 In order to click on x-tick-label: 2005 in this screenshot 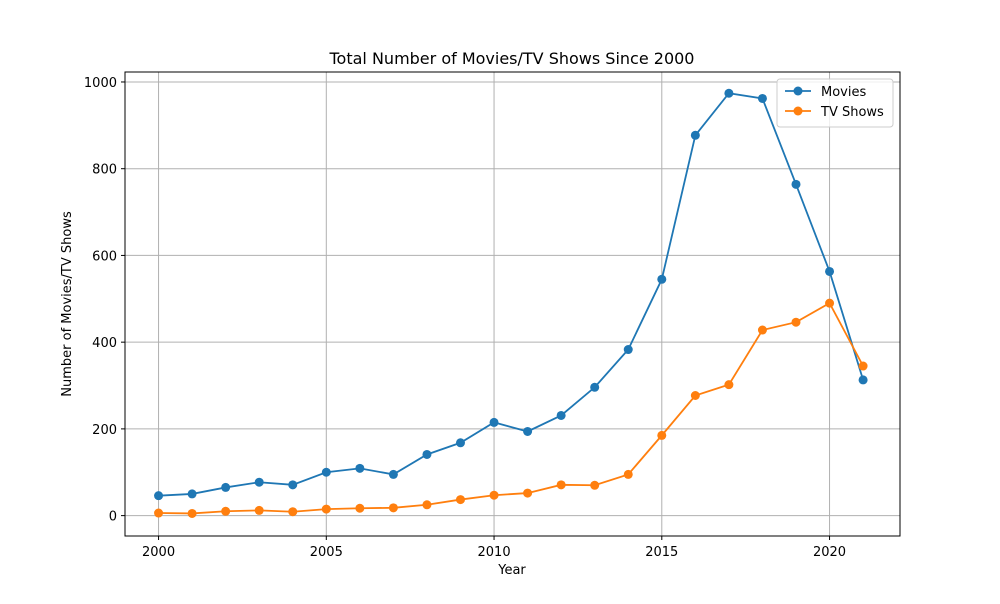, I will do `click(326, 552)`.